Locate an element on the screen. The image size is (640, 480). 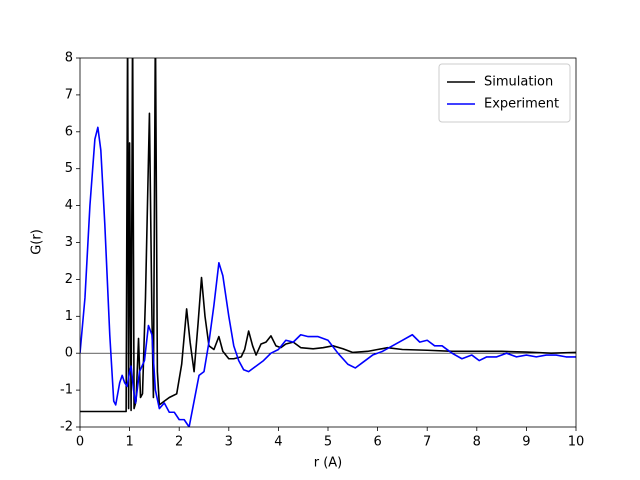
y-tick-label: 6 is located at coordinates (69, 131).